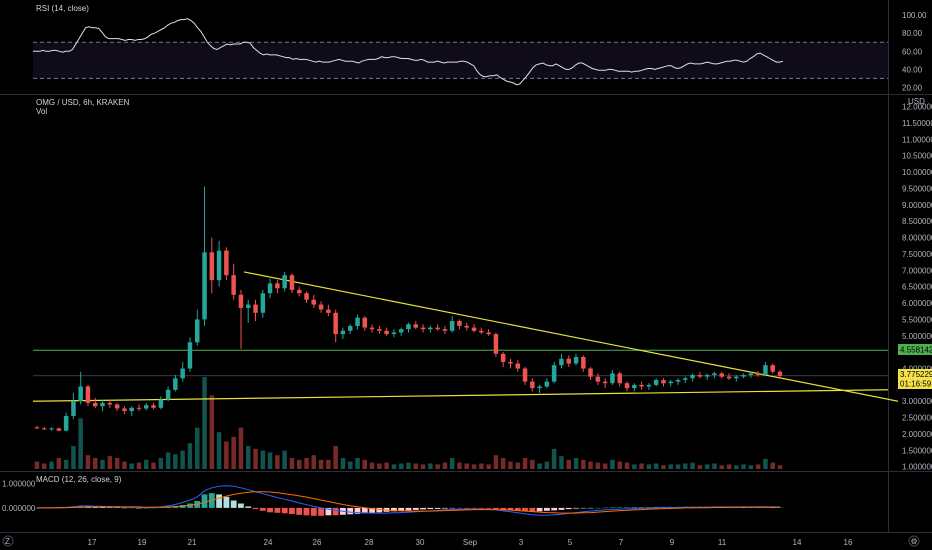 The image size is (932, 550). What do you see at coordinates (142, 542) in the screenshot?
I see `time-axis-label: 19` at bounding box center [142, 542].